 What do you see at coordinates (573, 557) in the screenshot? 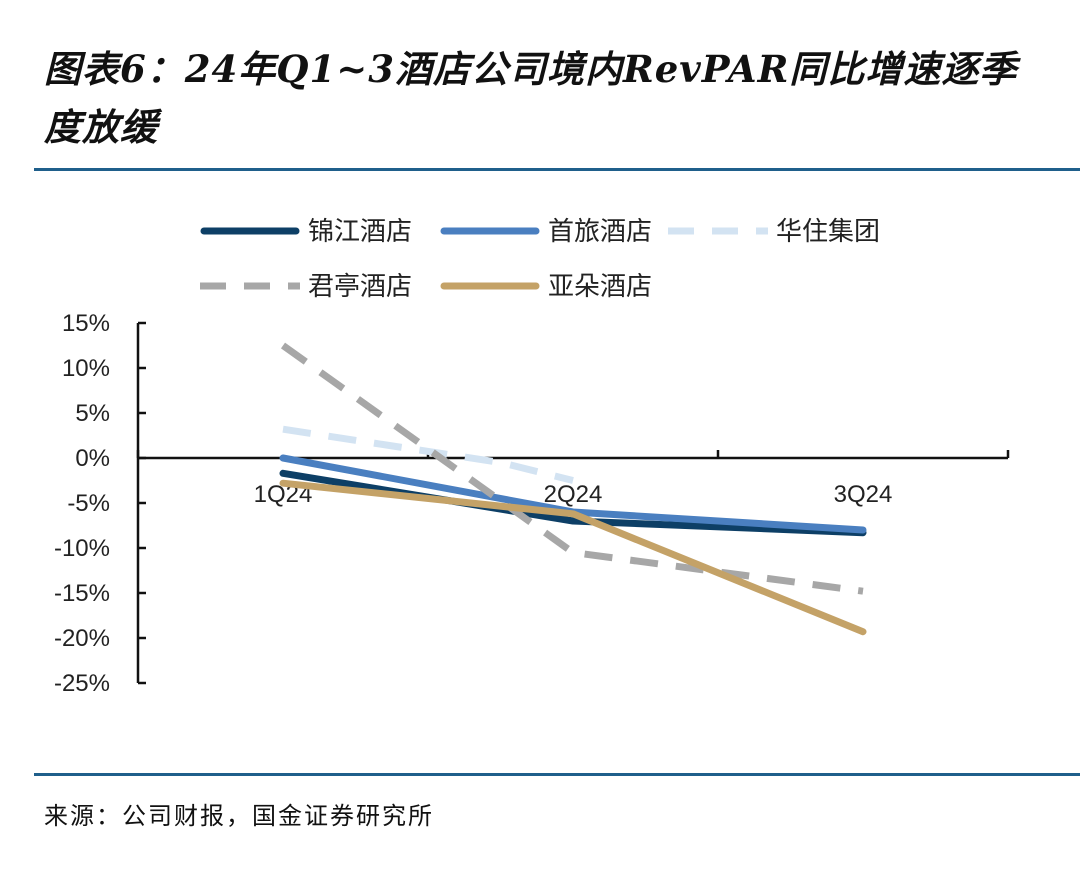
I see `series-line-e4ba9ae69cb5e98592e5ba97` at bounding box center [573, 557].